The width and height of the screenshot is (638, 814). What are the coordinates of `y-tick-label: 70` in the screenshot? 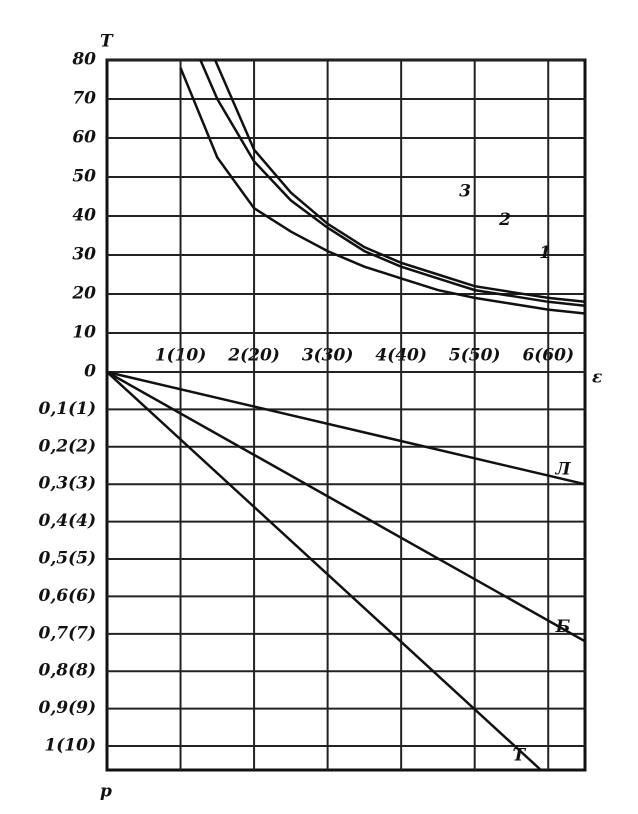 It's located at (84, 99).